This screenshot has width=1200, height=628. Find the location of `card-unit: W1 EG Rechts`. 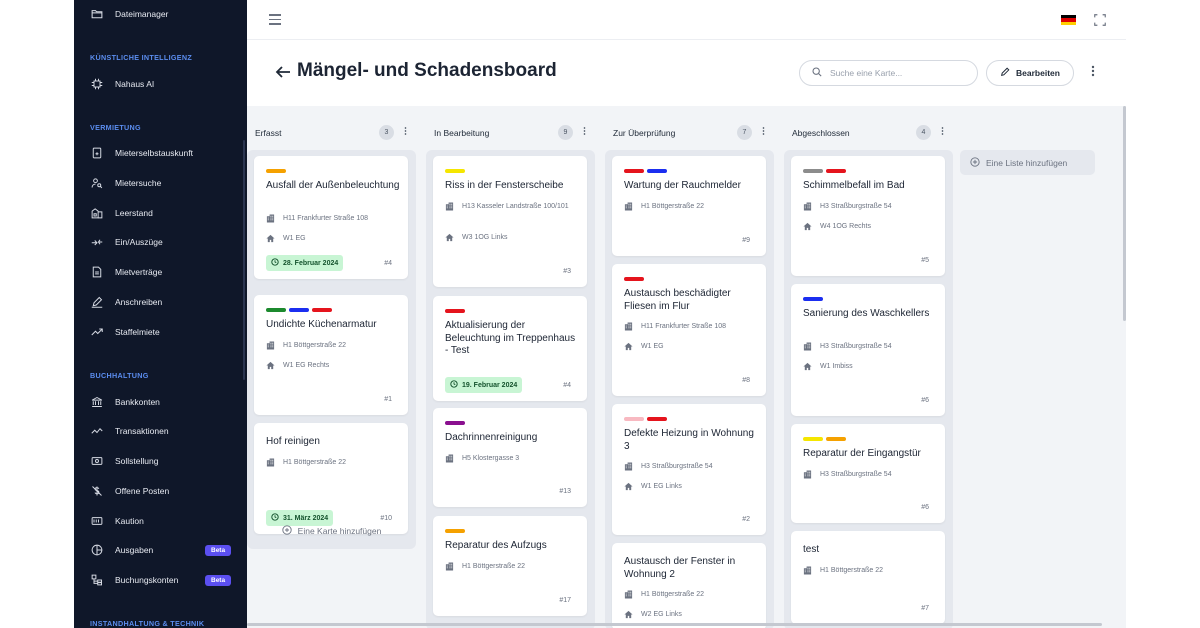

card-unit: W1 EG Rechts is located at coordinates (329, 365).